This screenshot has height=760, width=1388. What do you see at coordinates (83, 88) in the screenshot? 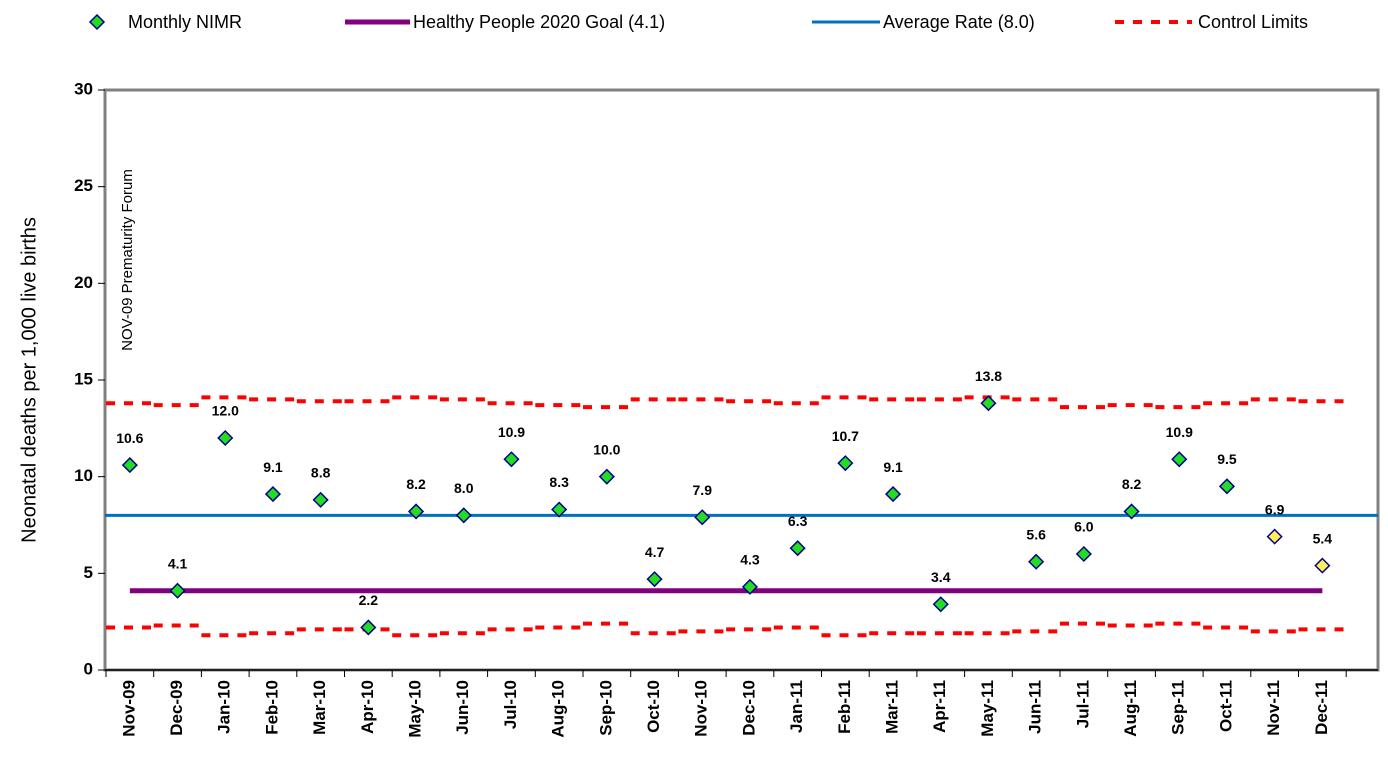
I see `y-tick-label: 30` at bounding box center [83, 88].